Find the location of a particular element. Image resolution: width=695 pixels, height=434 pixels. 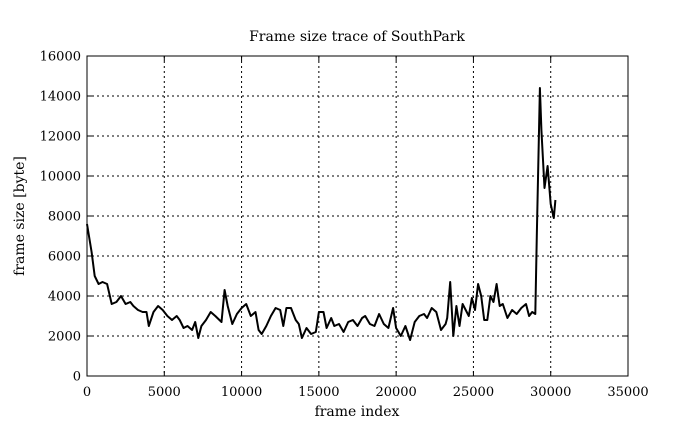

x-axis-tick-labels: 0 5000 10000 15000 20000 25000 30000 35000 is located at coordinates (366, 392).